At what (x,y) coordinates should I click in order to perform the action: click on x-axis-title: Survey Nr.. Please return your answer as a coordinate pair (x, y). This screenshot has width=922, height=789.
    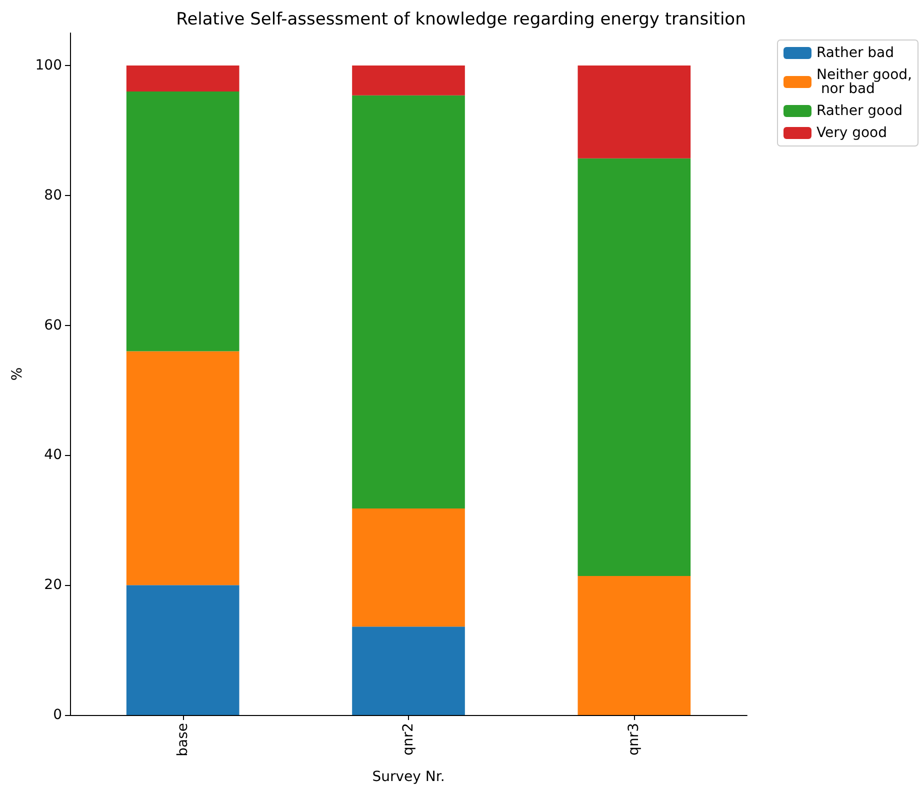
    Looking at the image, I should click on (408, 777).